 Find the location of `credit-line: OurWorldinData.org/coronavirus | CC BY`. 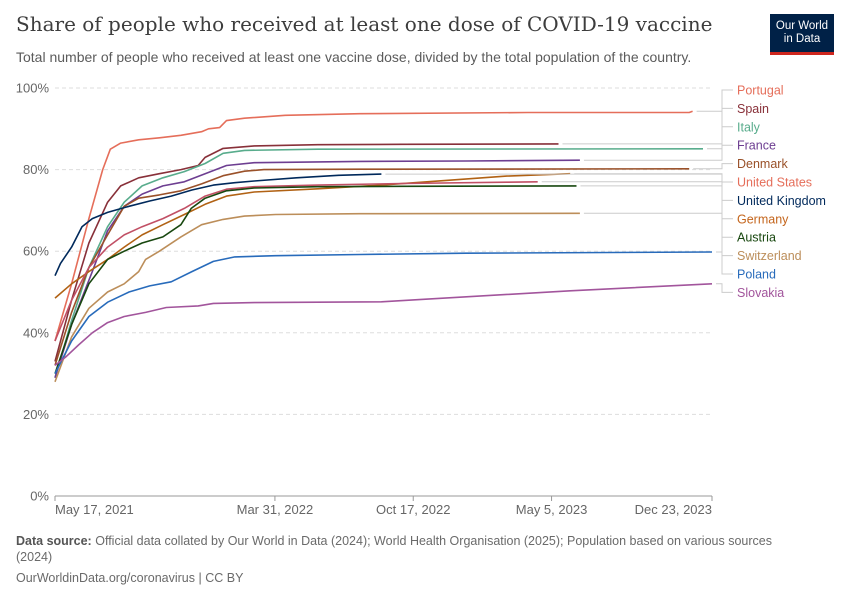

credit-line: OurWorldinData.org/coronavirus | CC BY is located at coordinates (129, 578).